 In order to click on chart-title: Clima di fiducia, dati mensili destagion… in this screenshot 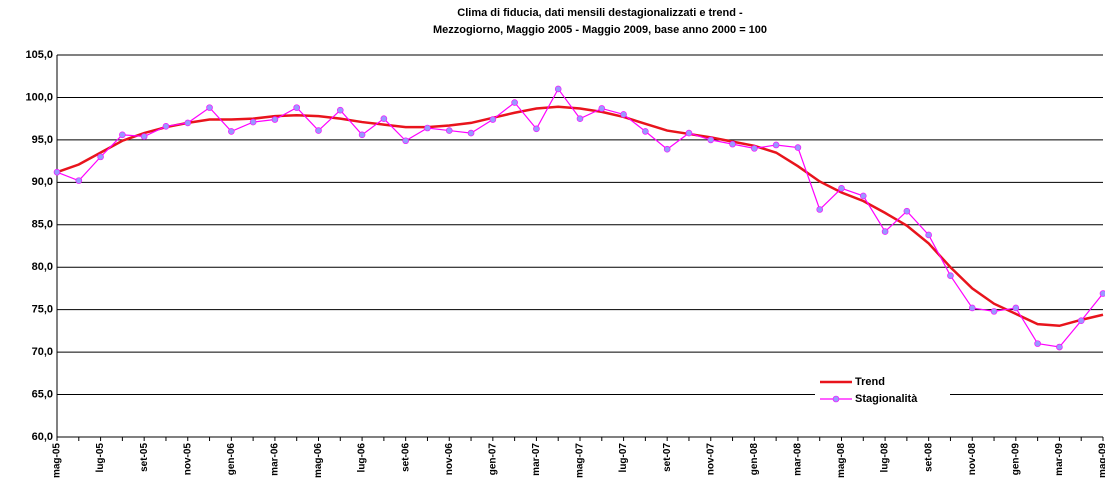, I will do `click(600, 13)`.